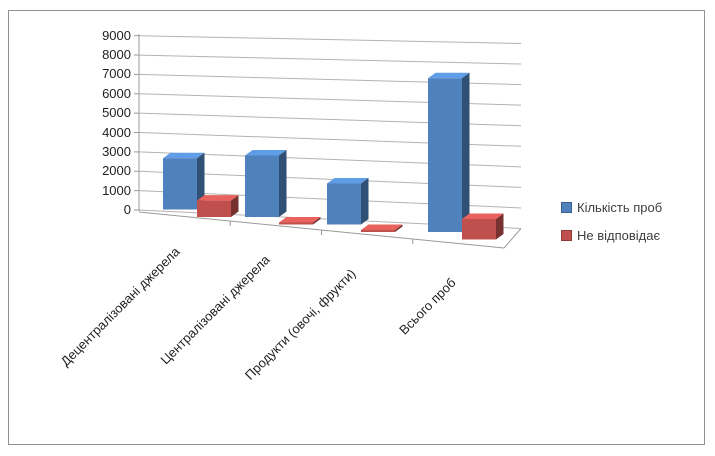 Image resolution: width=715 pixels, height=456 pixels. I want to click on bar-series1-cat3-top, so click(348, 181).